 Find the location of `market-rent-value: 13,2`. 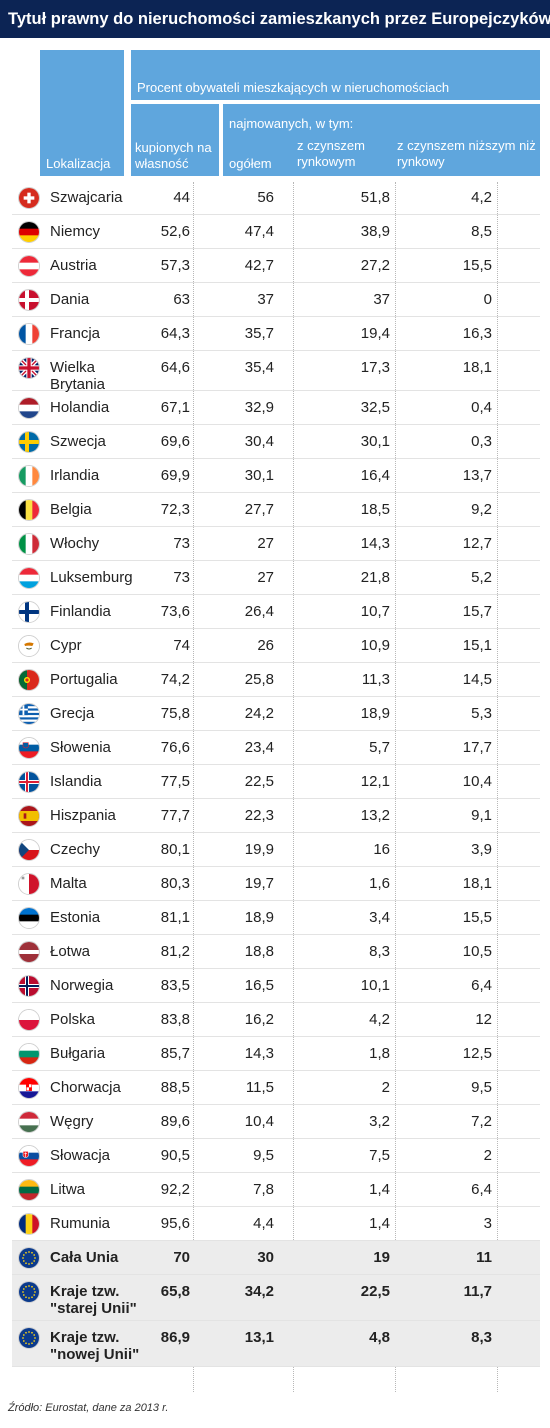

market-rent-value: 13,2 is located at coordinates (375, 815).